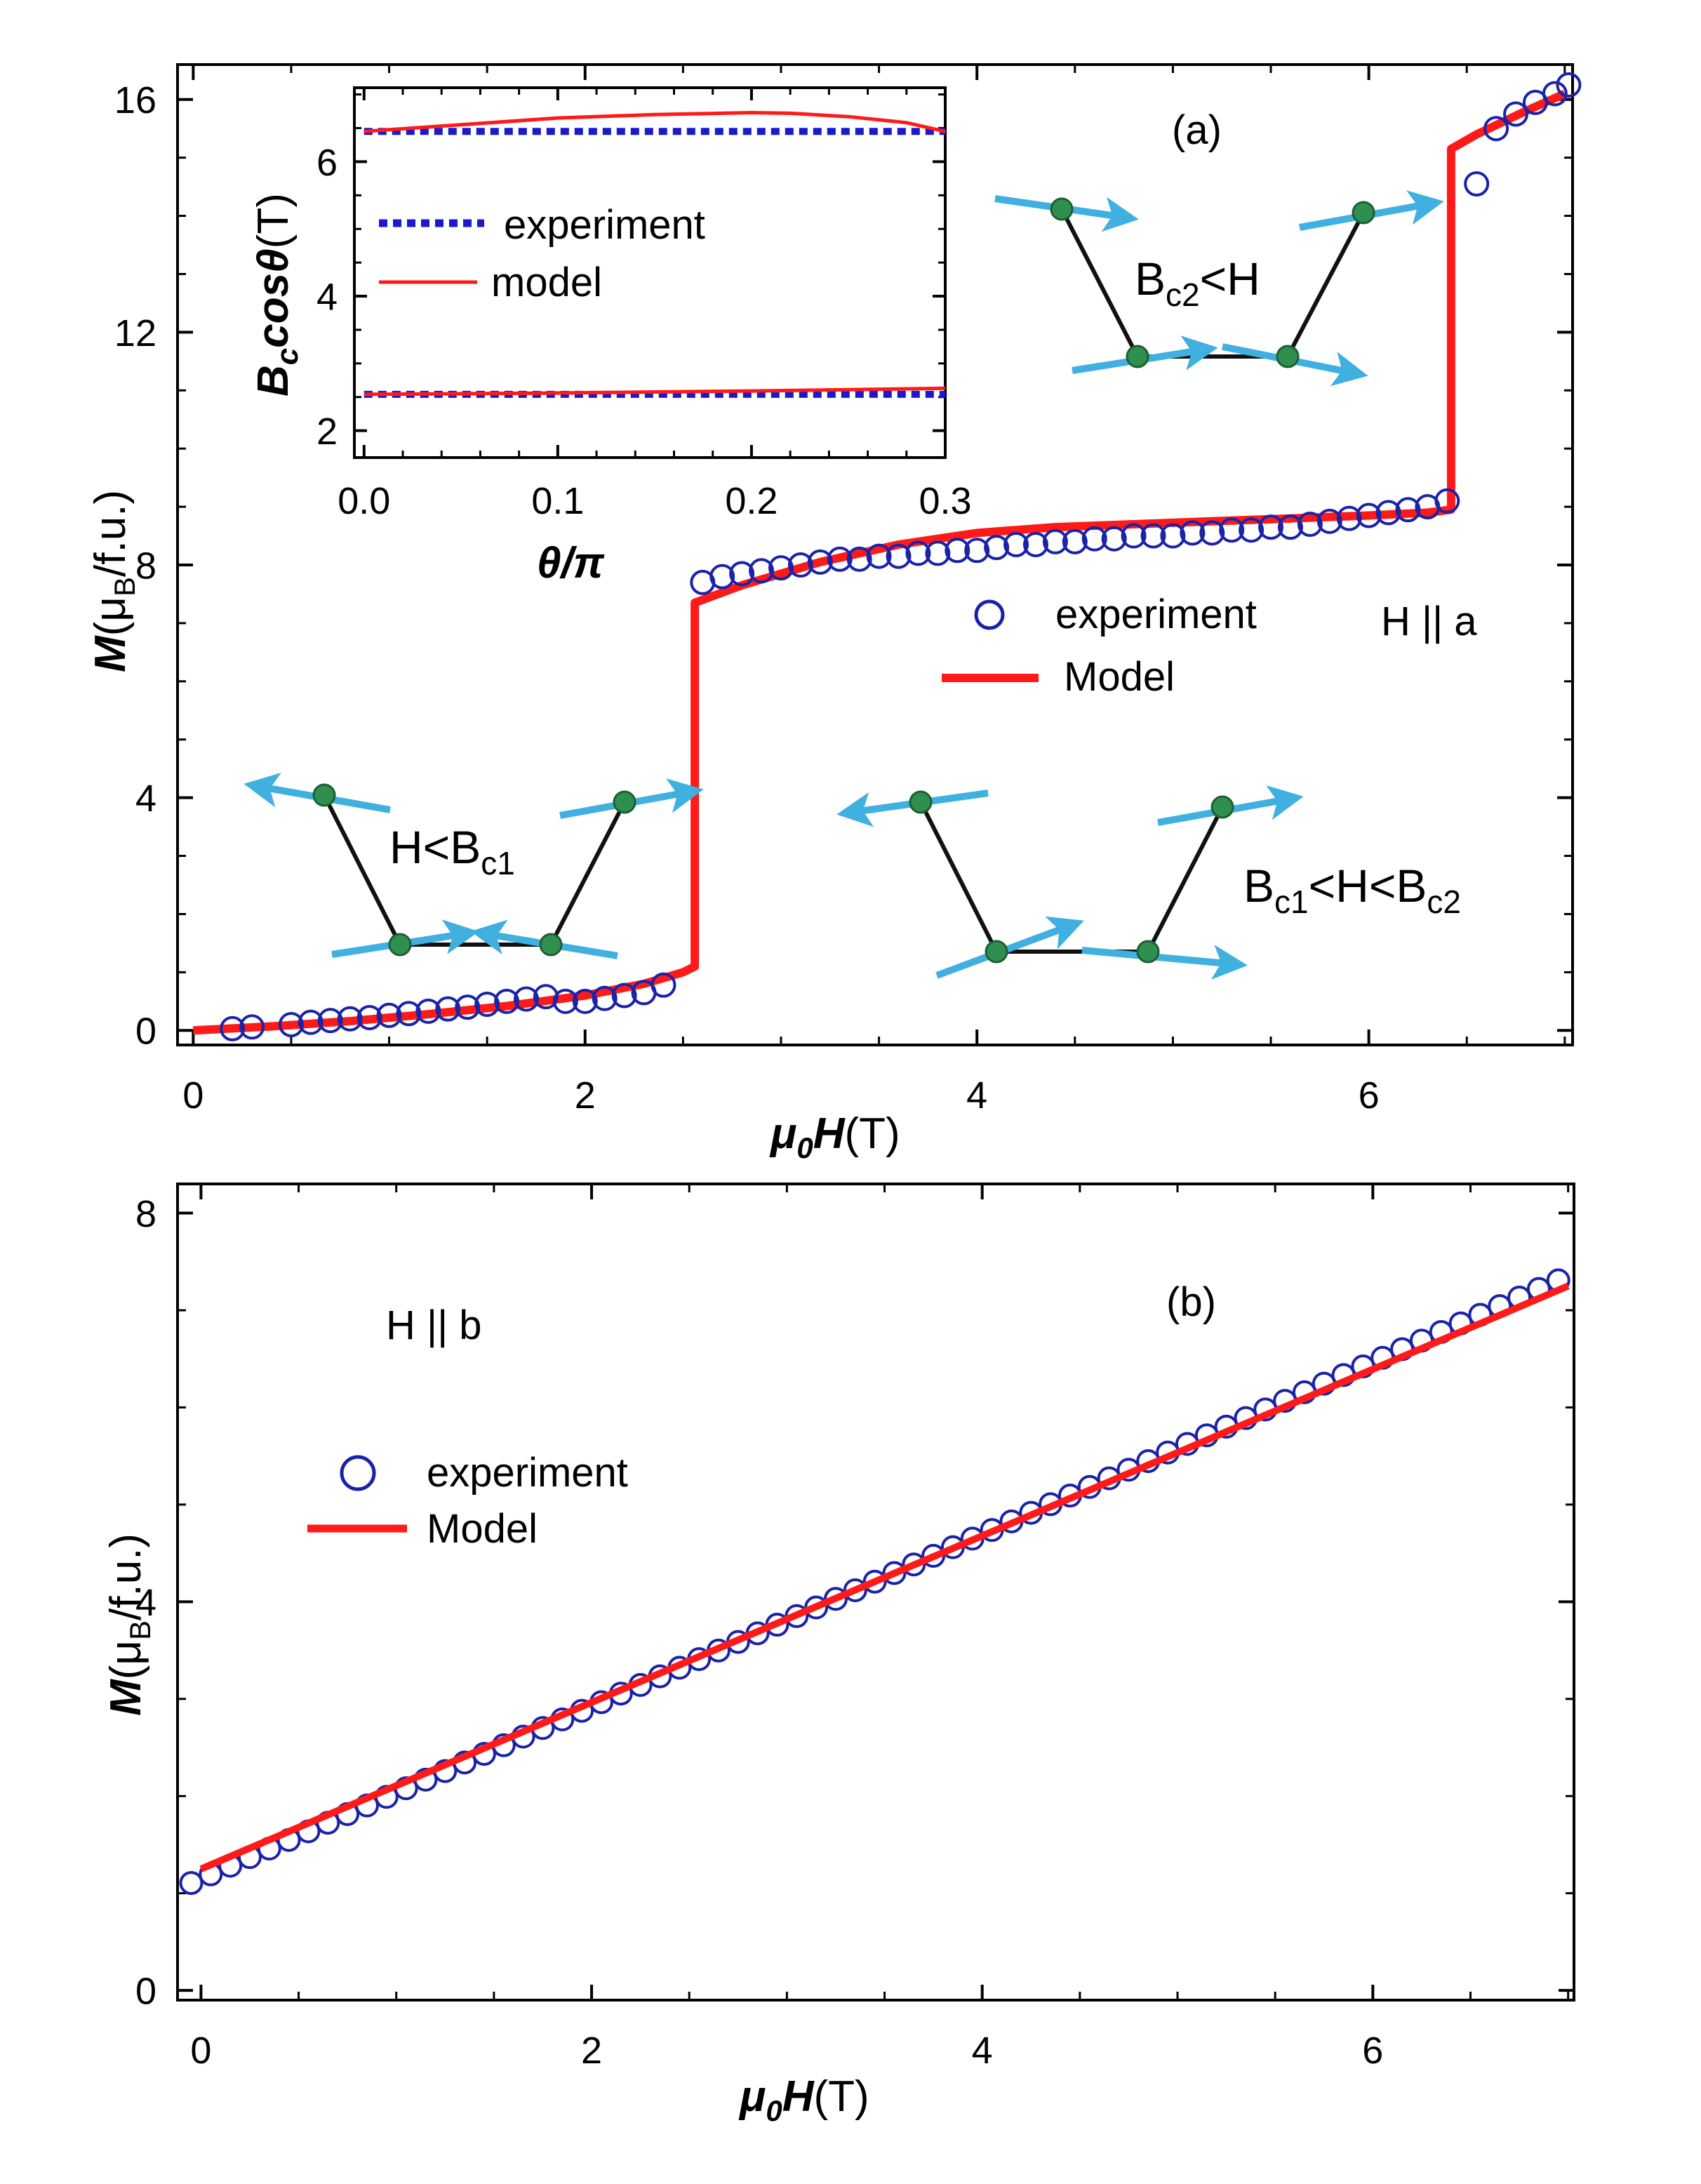 This screenshot has height=2184, width=1701. I want to click on y-tick-label: 4, so click(327, 297).